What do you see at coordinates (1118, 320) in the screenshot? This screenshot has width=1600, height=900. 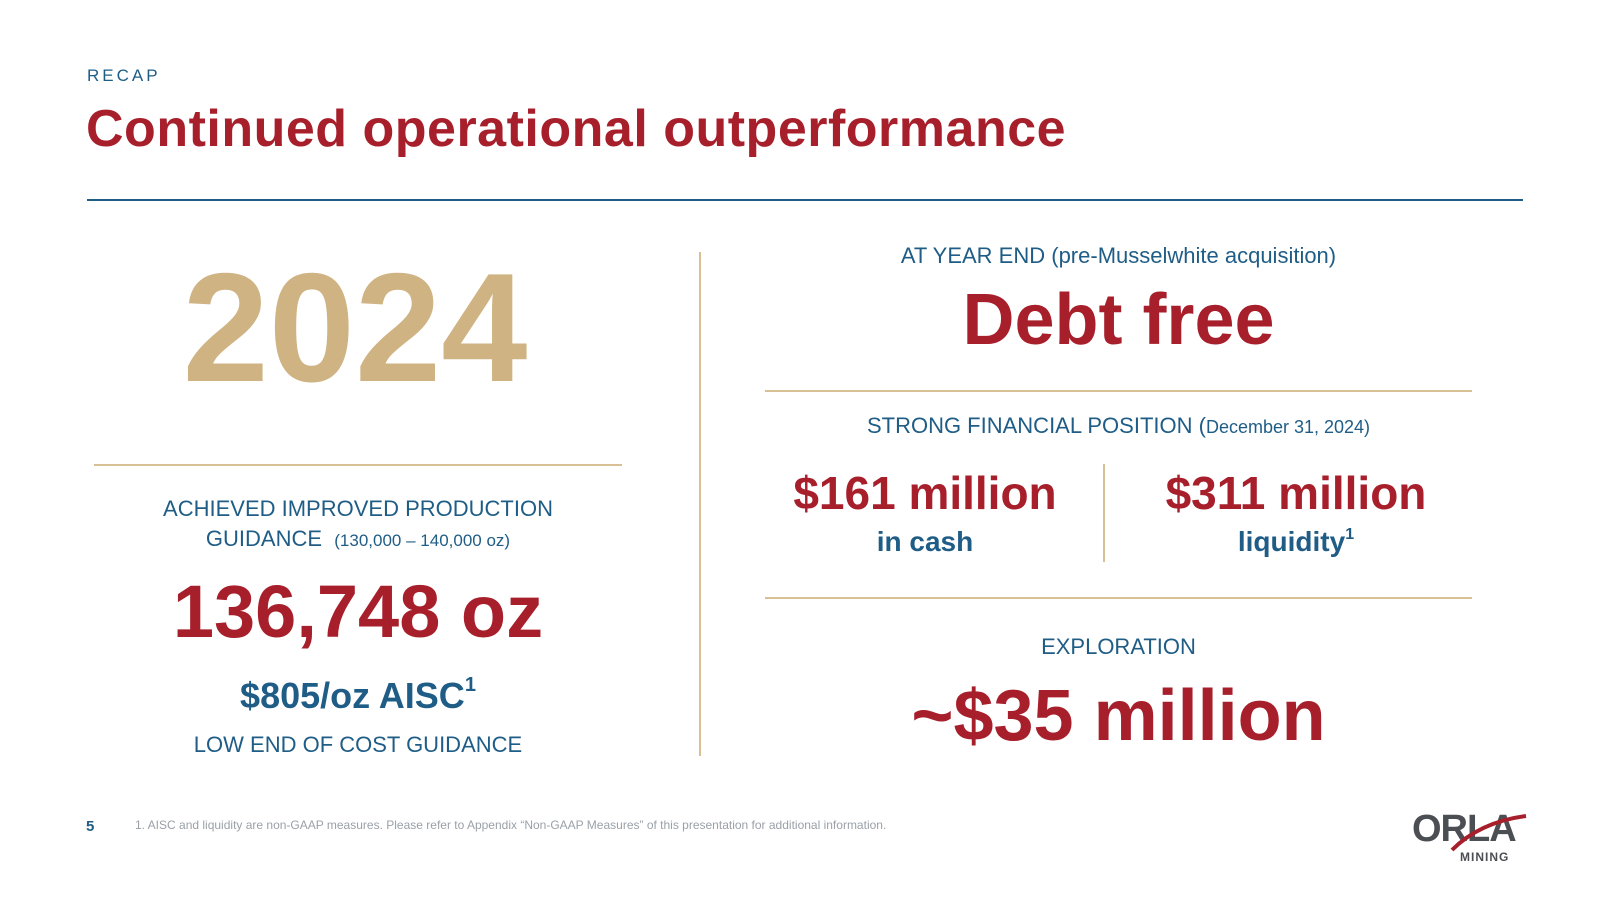 I see `debt-status: Debt free` at bounding box center [1118, 320].